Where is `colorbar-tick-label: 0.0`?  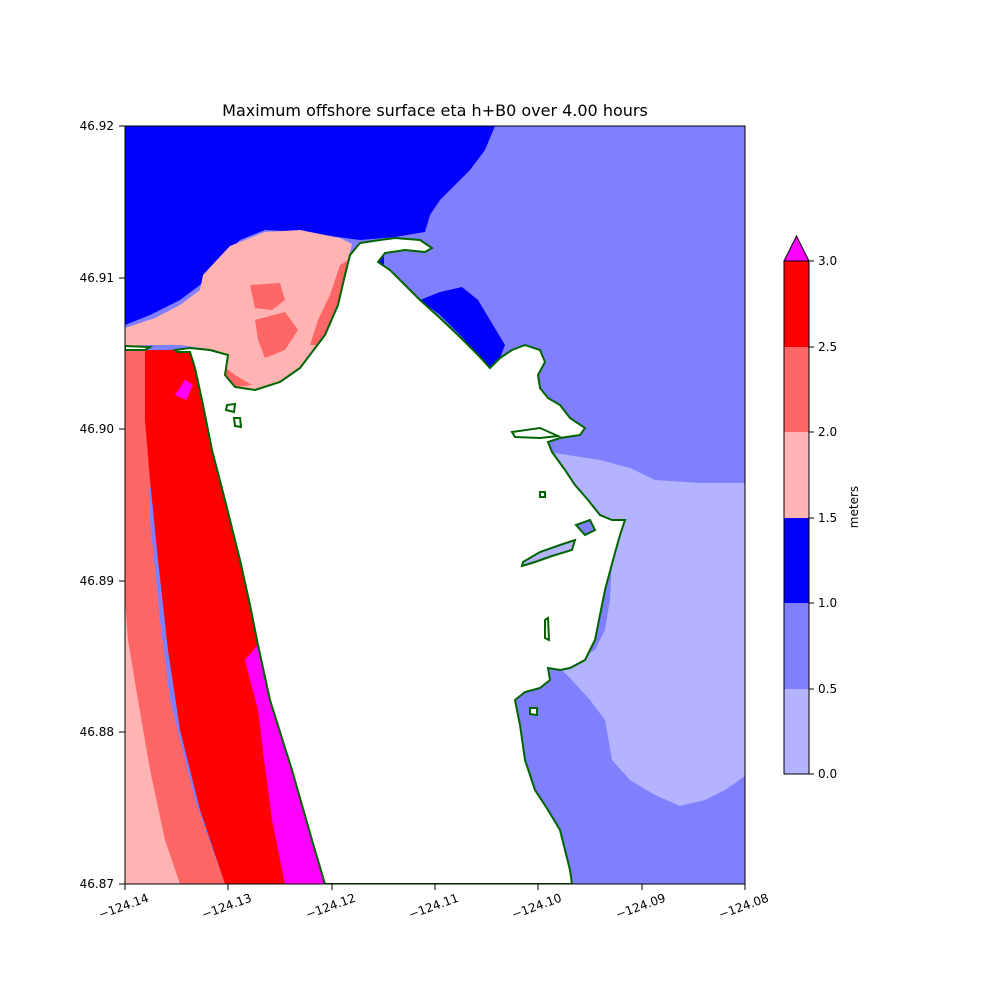
colorbar-tick-label: 0.0 is located at coordinates (827, 774).